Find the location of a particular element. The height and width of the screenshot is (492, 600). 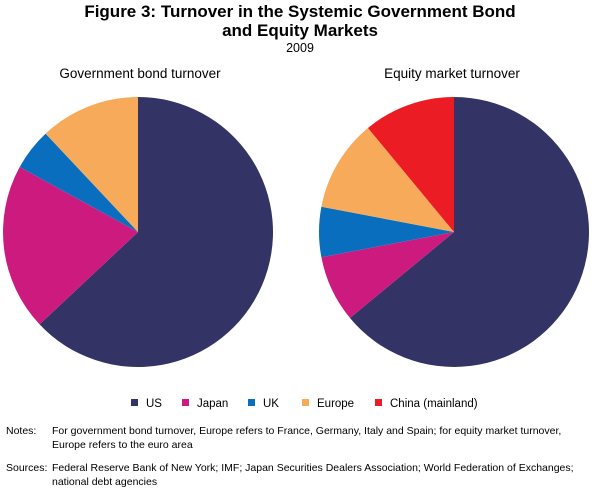

legend-item-europe: Europe is located at coordinates (328, 404).